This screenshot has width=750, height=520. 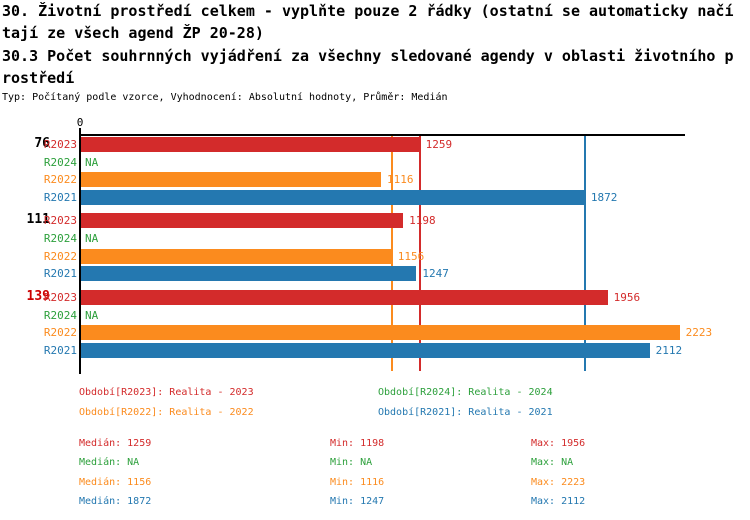 What do you see at coordinates (38, 296) in the screenshot?
I see `group-label: 139` at bounding box center [38, 296].